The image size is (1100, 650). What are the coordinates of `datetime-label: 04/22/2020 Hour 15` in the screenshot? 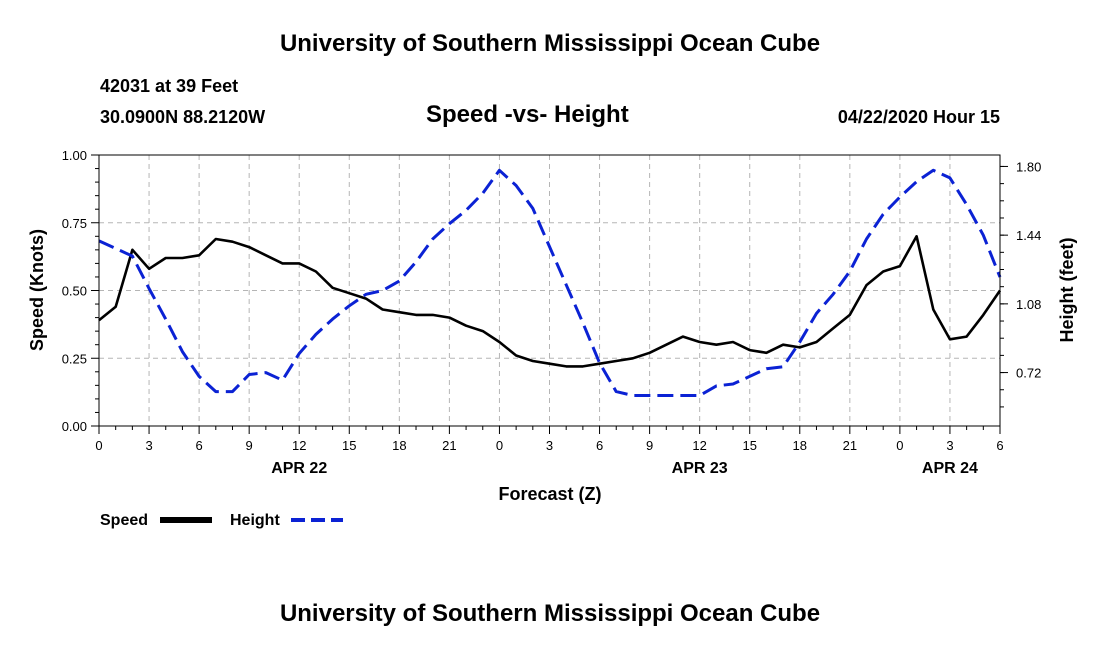 It's located at (918, 117).